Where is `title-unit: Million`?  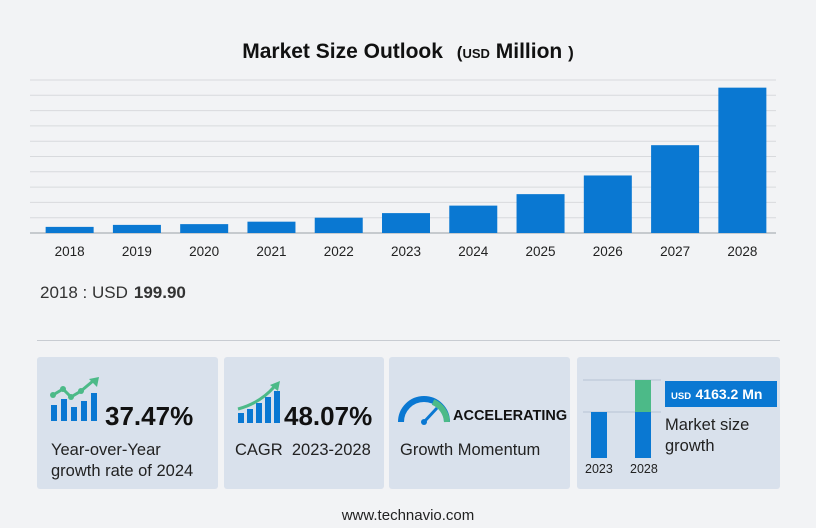 title-unit: Million is located at coordinates (529, 51).